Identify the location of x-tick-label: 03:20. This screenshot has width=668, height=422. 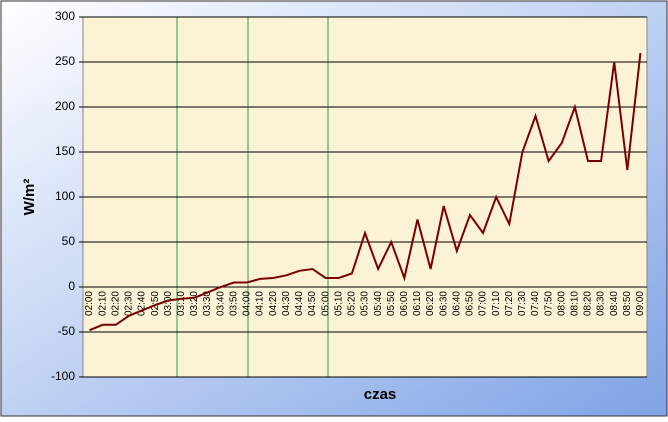
(194, 303).